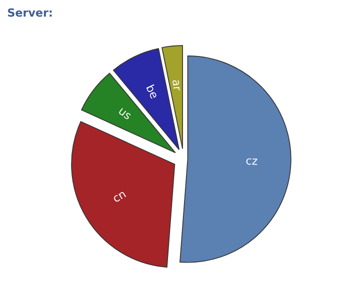 The height and width of the screenshot is (300, 360). Describe the element at coordinates (252, 161) in the screenshot. I see `slice-label: cz` at that location.